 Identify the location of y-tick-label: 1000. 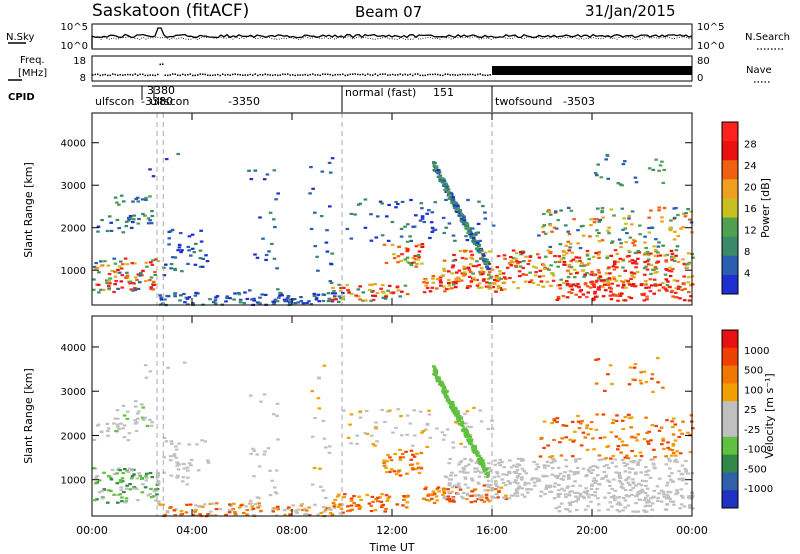
(73, 481).